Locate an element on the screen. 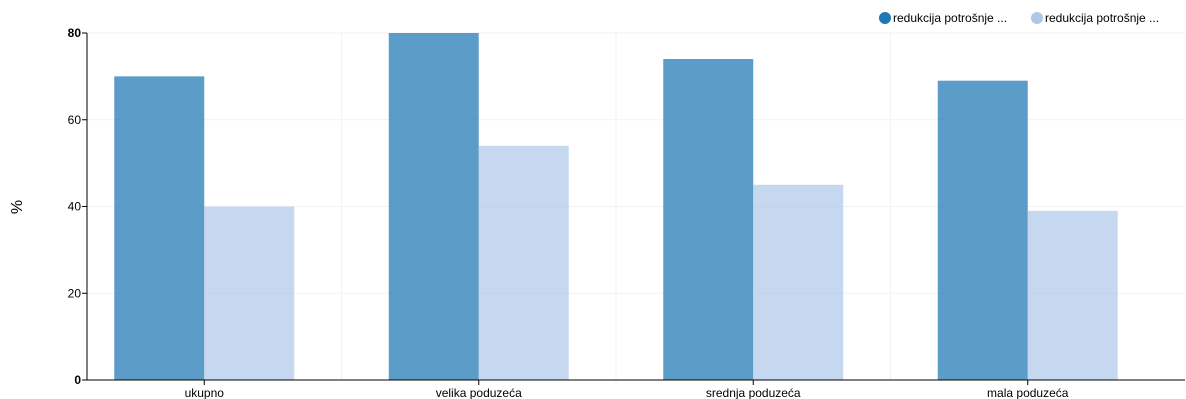 The width and height of the screenshot is (1186, 399). x-tick-label: ukupno is located at coordinates (205, 392).